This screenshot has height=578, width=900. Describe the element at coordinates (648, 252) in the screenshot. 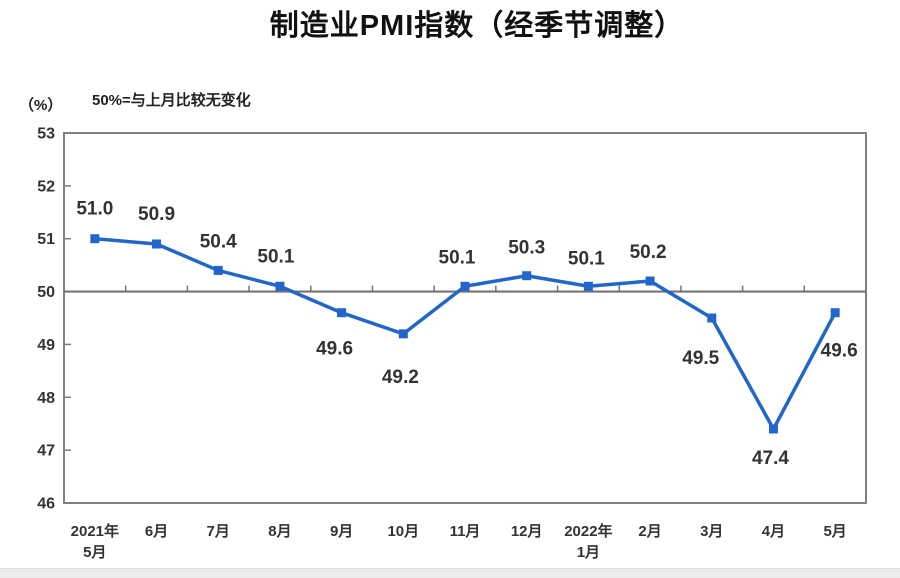

I see `data-point-label: 50.2` at that location.